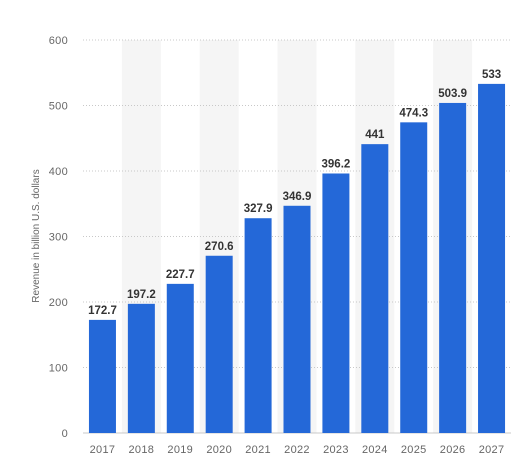 The image size is (521, 466). What do you see at coordinates (375, 135) in the screenshot?
I see `data-label: 441` at bounding box center [375, 135].